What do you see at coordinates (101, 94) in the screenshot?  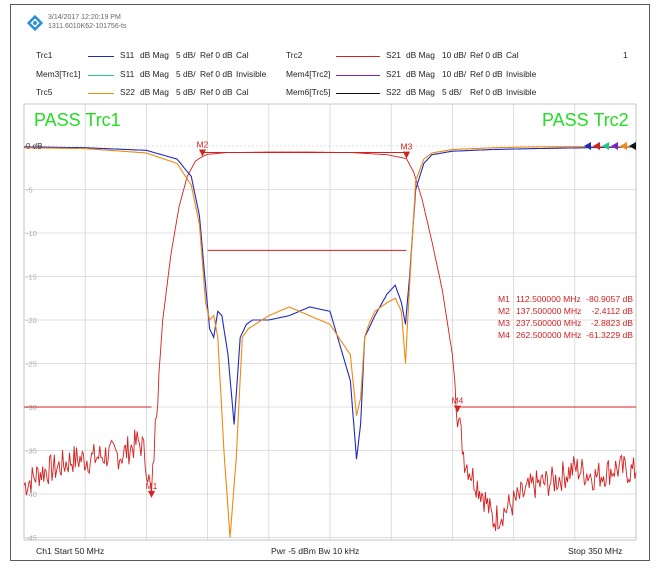 I see `trace-swatch-trc5` at bounding box center [101, 94].